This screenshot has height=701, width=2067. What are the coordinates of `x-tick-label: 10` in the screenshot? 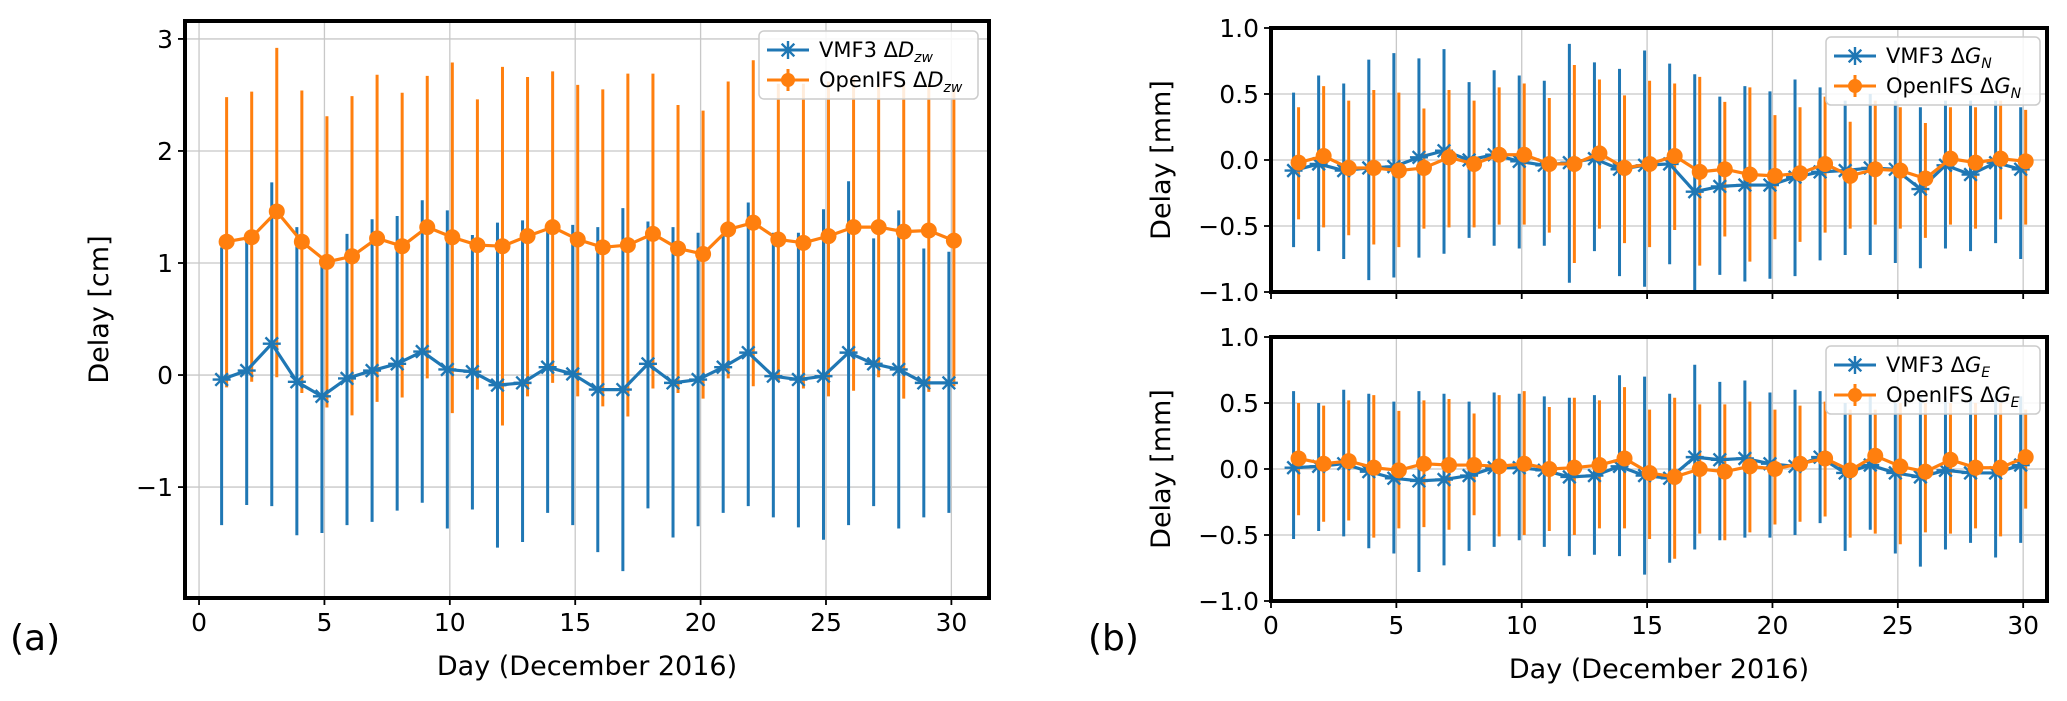 It's located at (1522, 625).